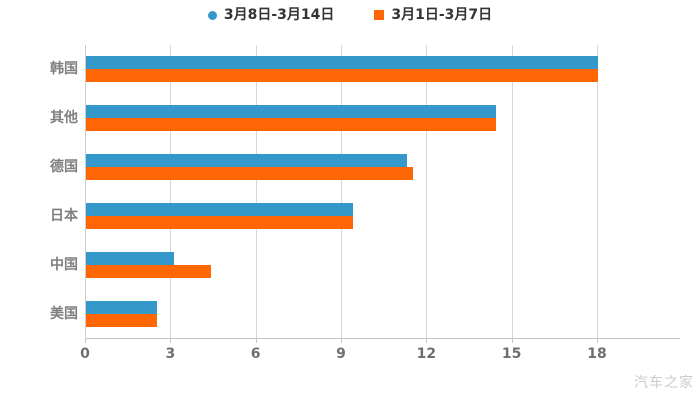  I want to click on x-tick-label-9: 9, so click(341, 354).